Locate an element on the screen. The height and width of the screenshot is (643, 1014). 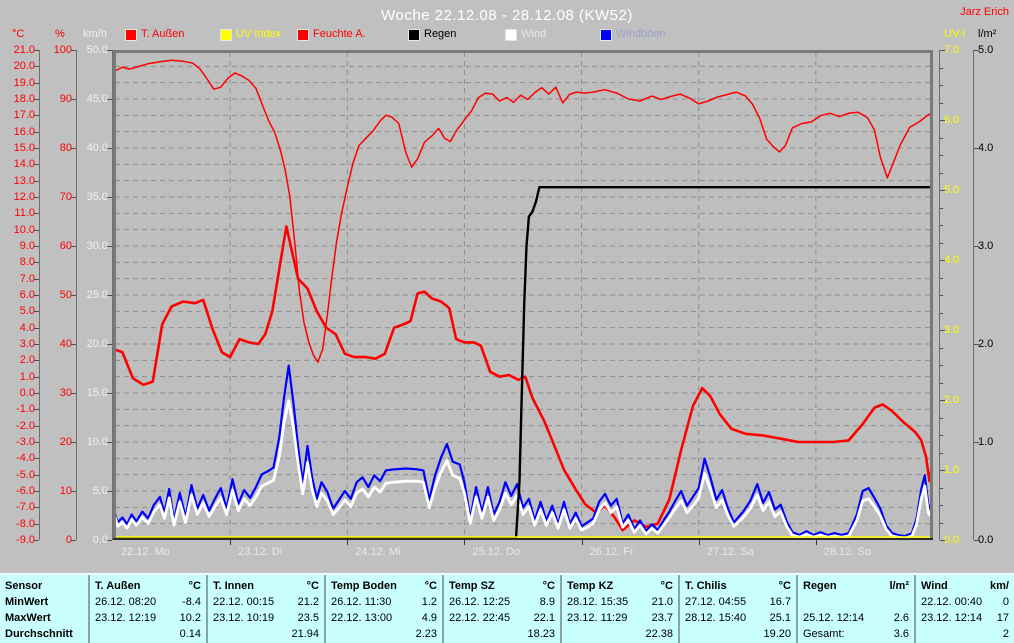
max-value: 25.1 is located at coordinates (780, 618).